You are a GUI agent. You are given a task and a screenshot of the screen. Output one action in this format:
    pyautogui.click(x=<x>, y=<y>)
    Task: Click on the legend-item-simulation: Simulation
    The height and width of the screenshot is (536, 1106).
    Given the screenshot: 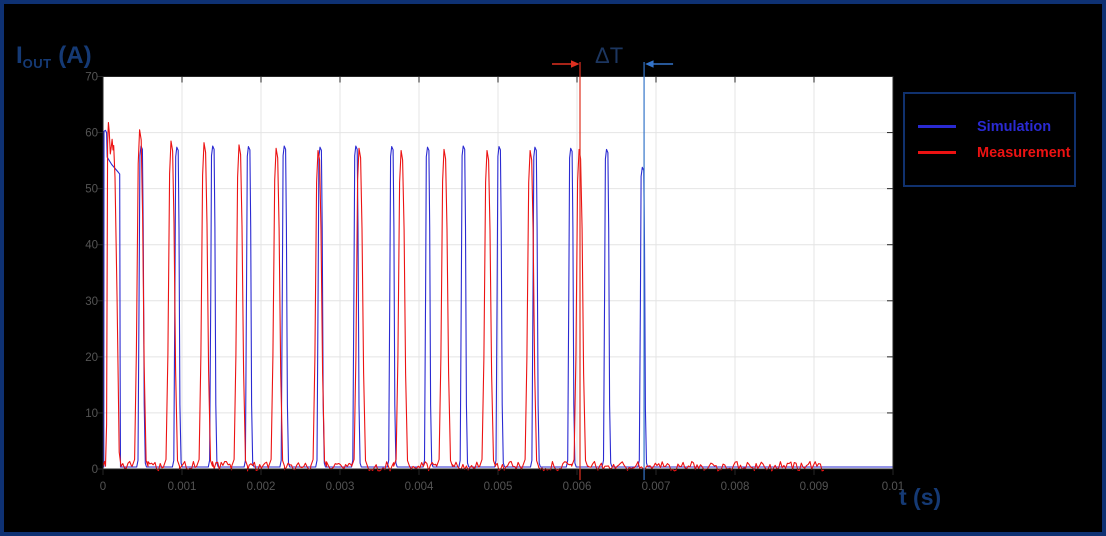 What is the action you would take?
    pyautogui.click(x=996, y=127)
    